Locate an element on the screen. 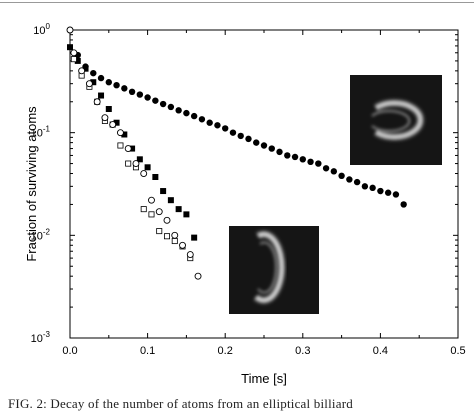 This screenshot has width=474, height=412. y-axis-title: Fraction of surviving atoms is located at coordinates (31, 184).